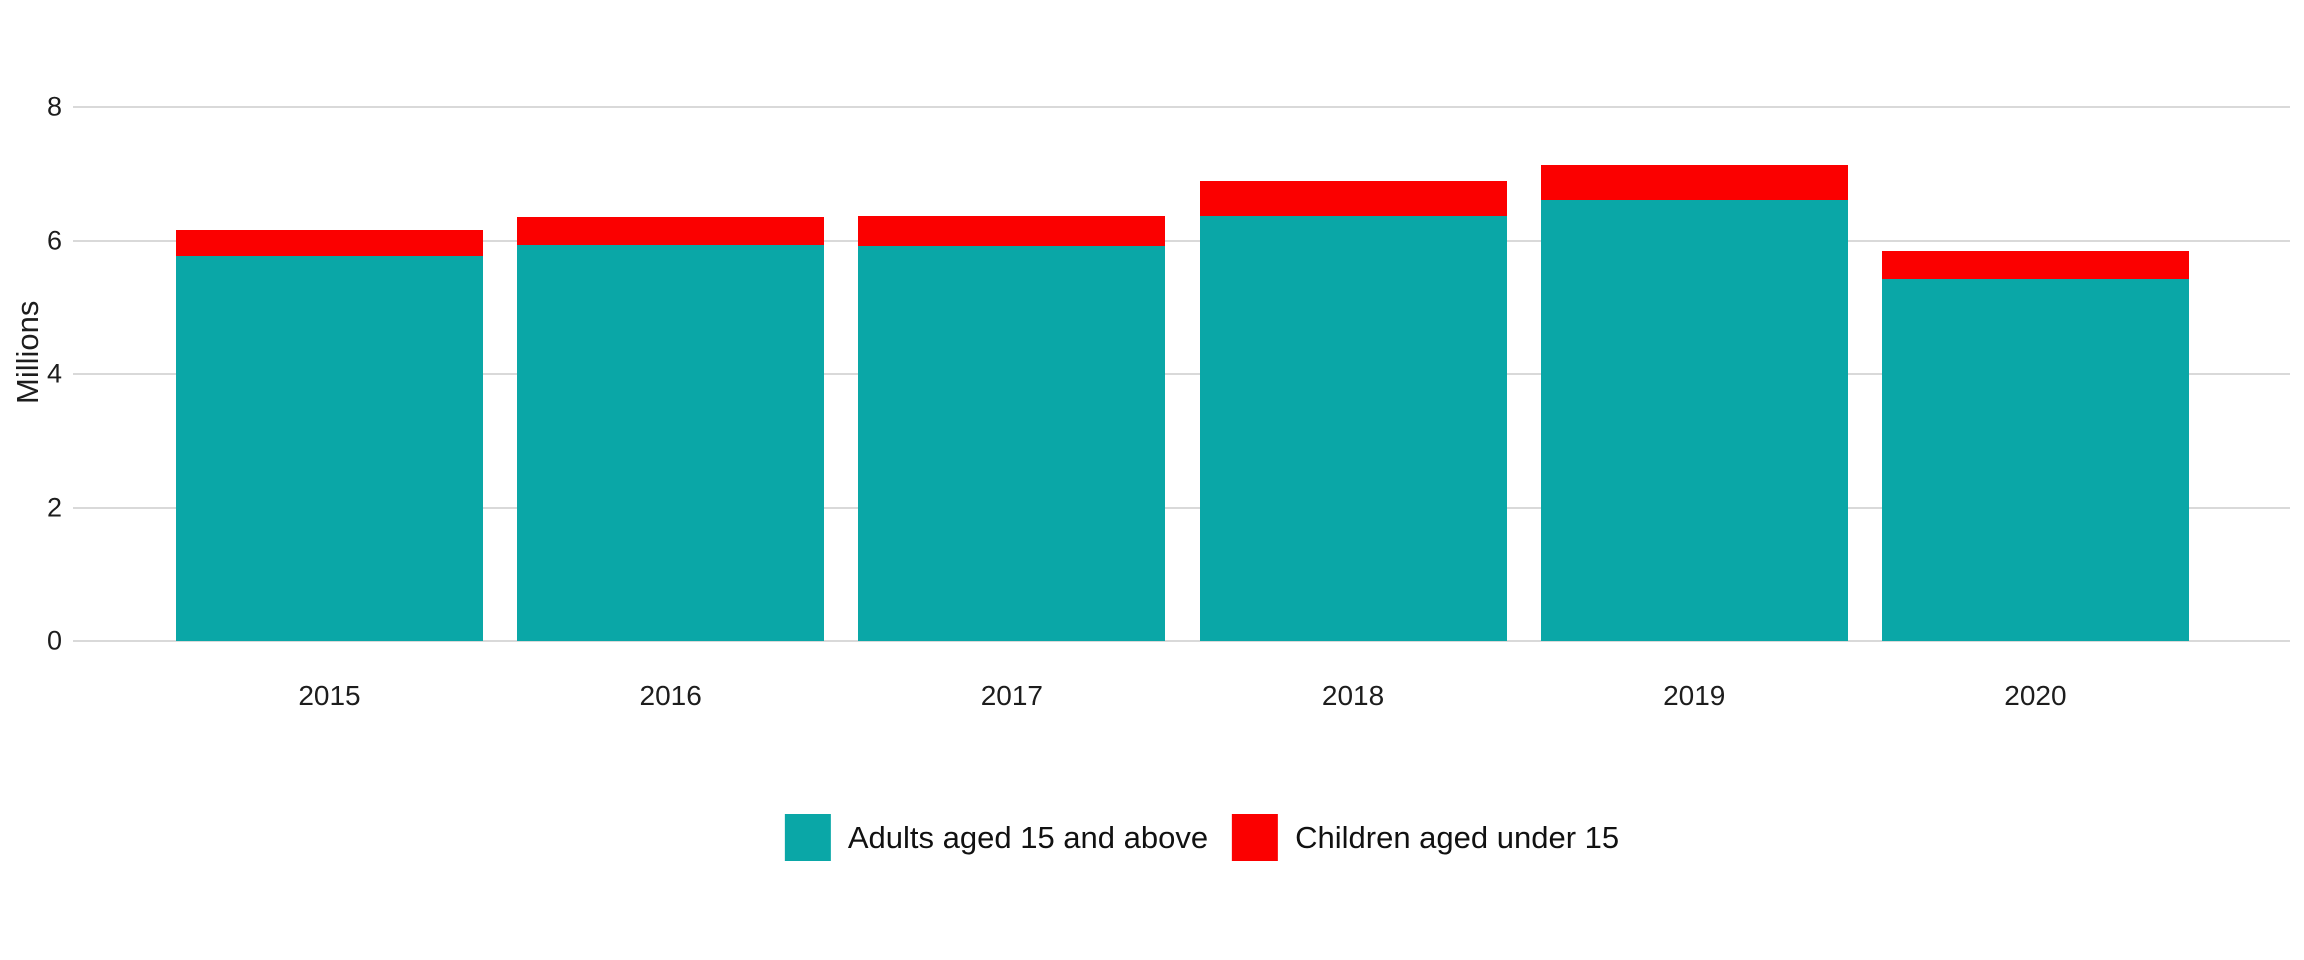 The height and width of the screenshot is (960, 2304). What do you see at coordinates (1028, 837) in the screenshot?
I see `legend-label: Adults aged 15 and above` at bounding box center [1028, 837].